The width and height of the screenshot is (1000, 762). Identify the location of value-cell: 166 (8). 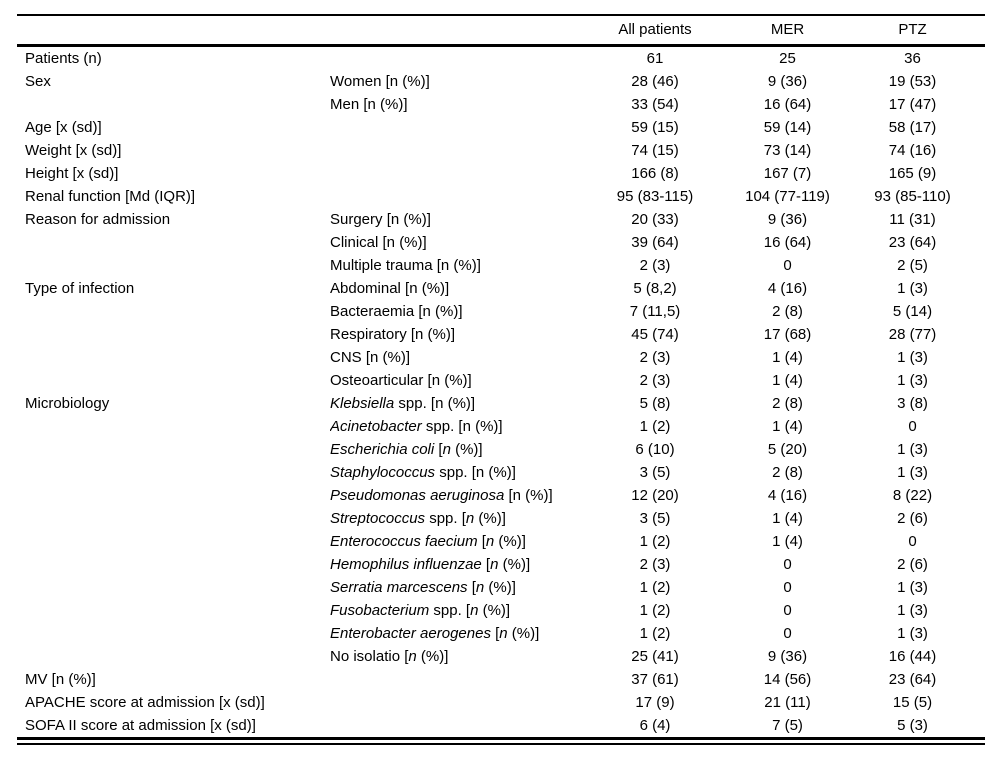
(655, 173).